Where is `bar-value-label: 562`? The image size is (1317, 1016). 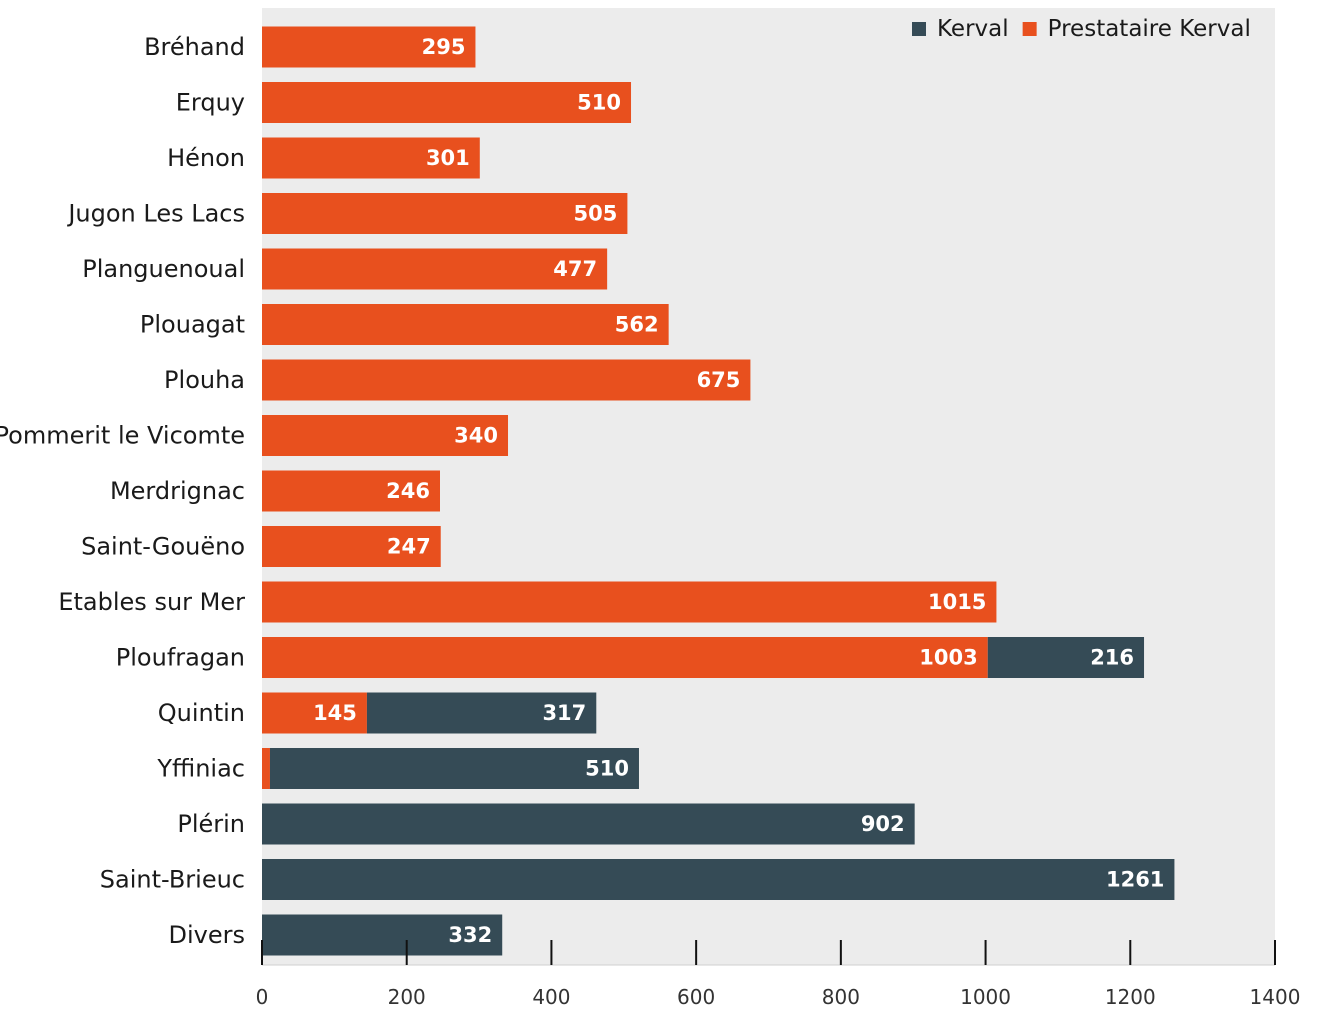
bar-value-label: 562 is located at coordinates (637, 325).